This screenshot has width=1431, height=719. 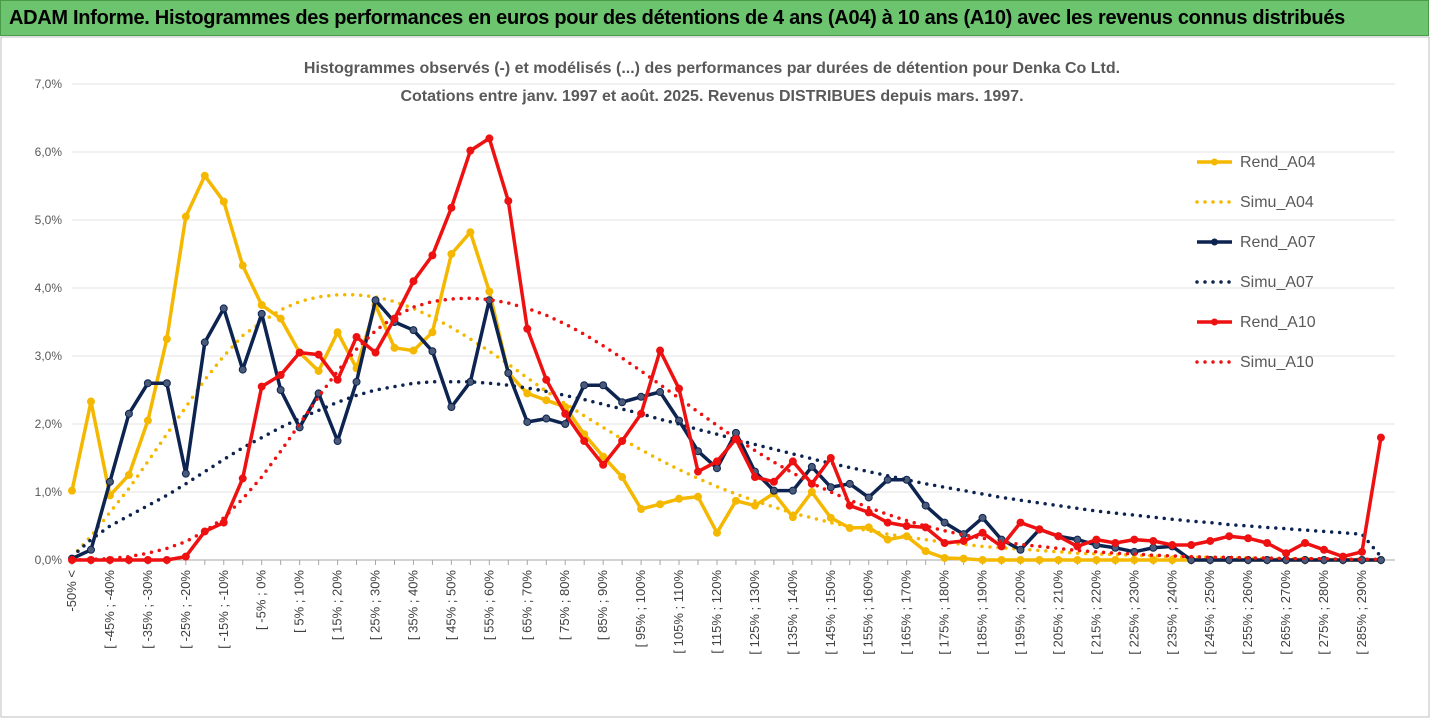 What do you see at coordinates (1278, 162) in the screenshot?
I see `legend-label: Rend_A04` at bounding box center [1278, 162].